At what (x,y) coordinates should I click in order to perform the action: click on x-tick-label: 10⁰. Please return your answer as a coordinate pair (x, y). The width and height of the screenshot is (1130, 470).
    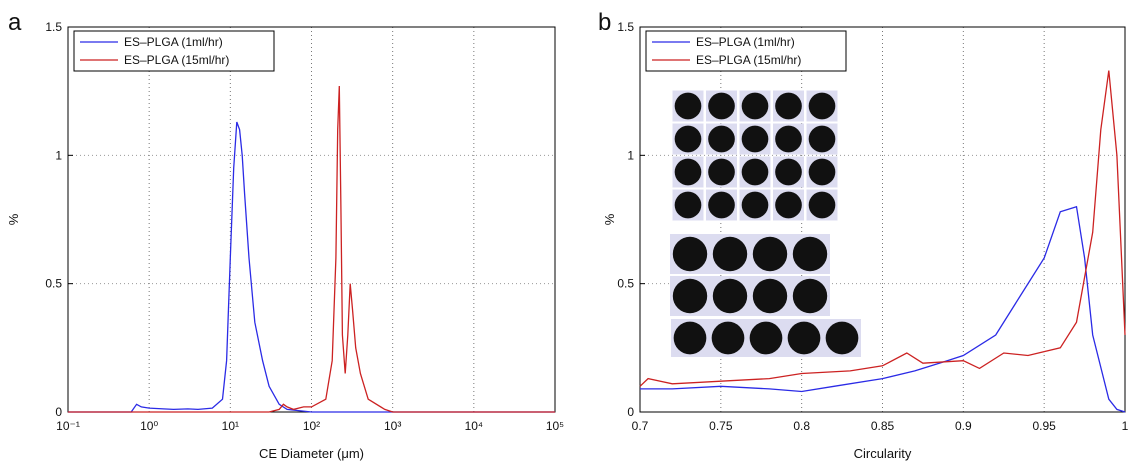
    Looking at the image, I should click on (149, 426).